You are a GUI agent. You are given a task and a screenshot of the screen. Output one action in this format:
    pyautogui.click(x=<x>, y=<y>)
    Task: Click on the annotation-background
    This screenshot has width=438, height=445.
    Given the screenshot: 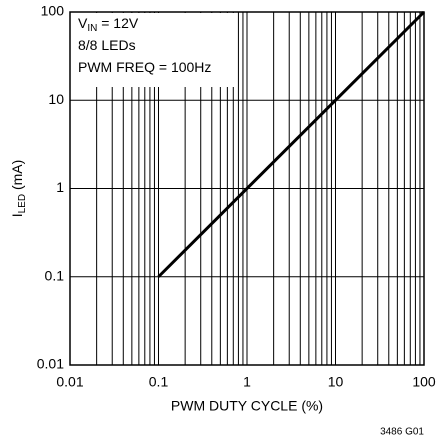 What is the action you would take?
    pyautogui.click(x=153, y=50)
    